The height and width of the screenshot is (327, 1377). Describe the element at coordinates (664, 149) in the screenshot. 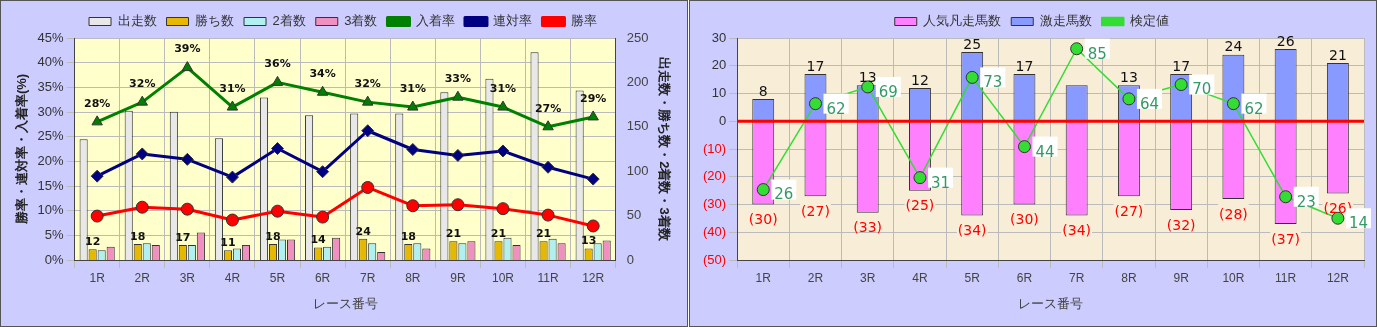

I see `y2-axis-title: 出走数・勝ち数・2着数・3着数` at that location.